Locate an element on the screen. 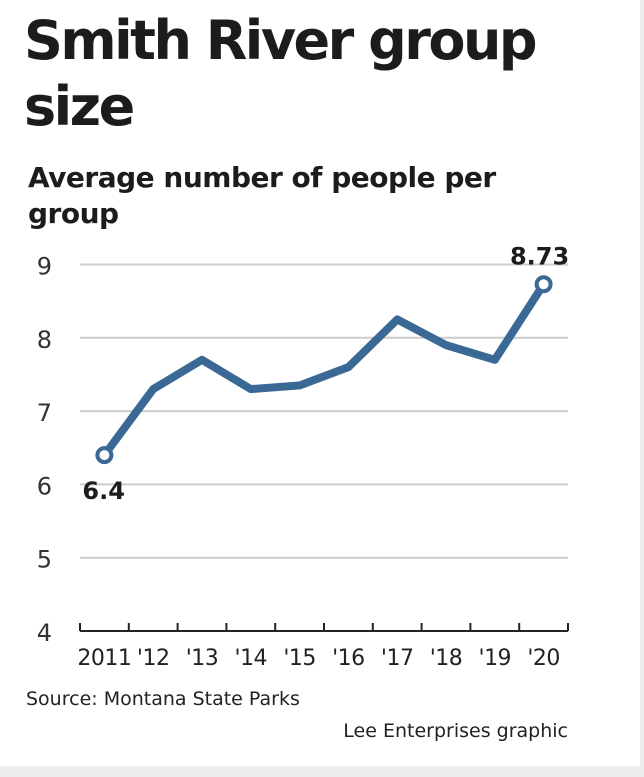 Image resolution: width=644 pixels, height=777 pixels. y-tick-label: 6 is located at coordinates (44, 486).